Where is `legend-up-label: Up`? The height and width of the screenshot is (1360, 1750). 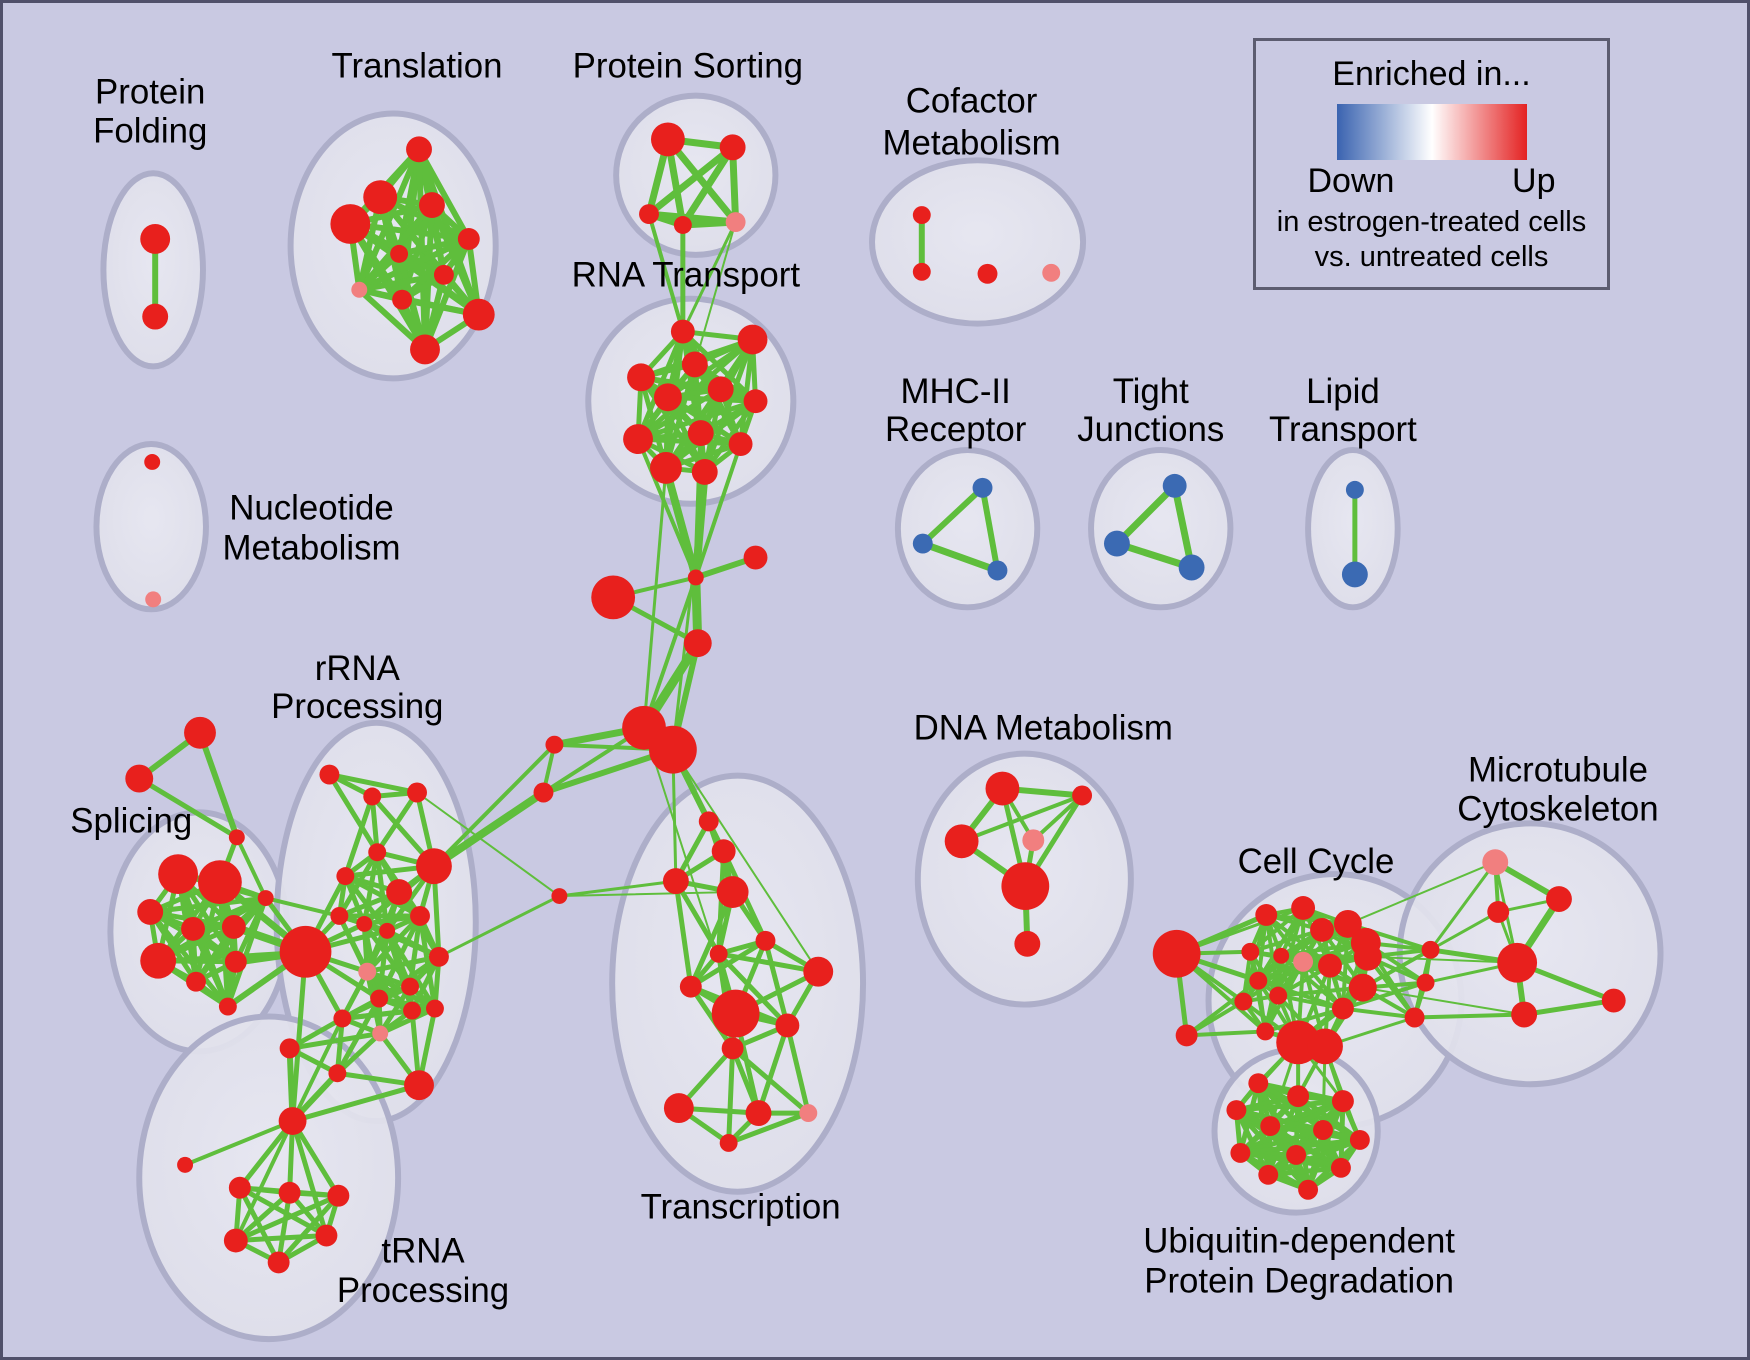 legend-up-label: Up is located at coordinates (1534, 181).